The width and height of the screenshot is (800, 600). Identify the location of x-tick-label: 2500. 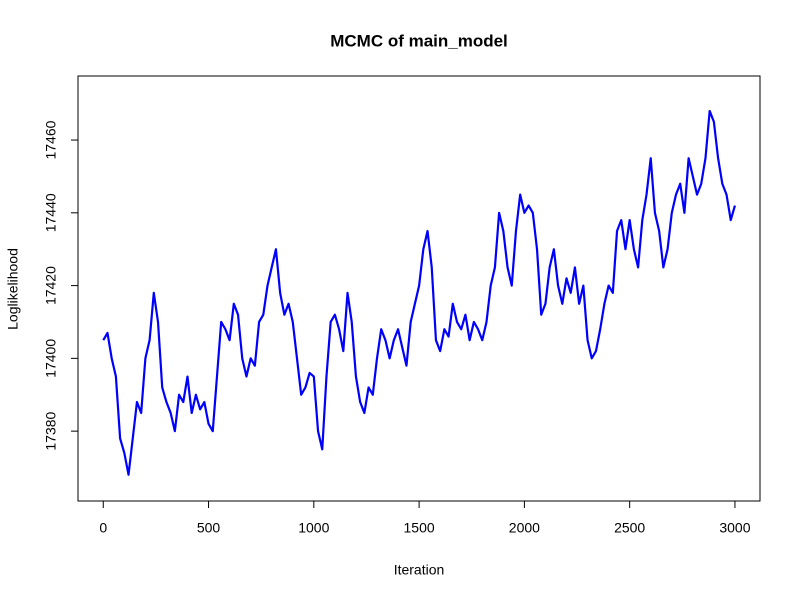
(629, 528).